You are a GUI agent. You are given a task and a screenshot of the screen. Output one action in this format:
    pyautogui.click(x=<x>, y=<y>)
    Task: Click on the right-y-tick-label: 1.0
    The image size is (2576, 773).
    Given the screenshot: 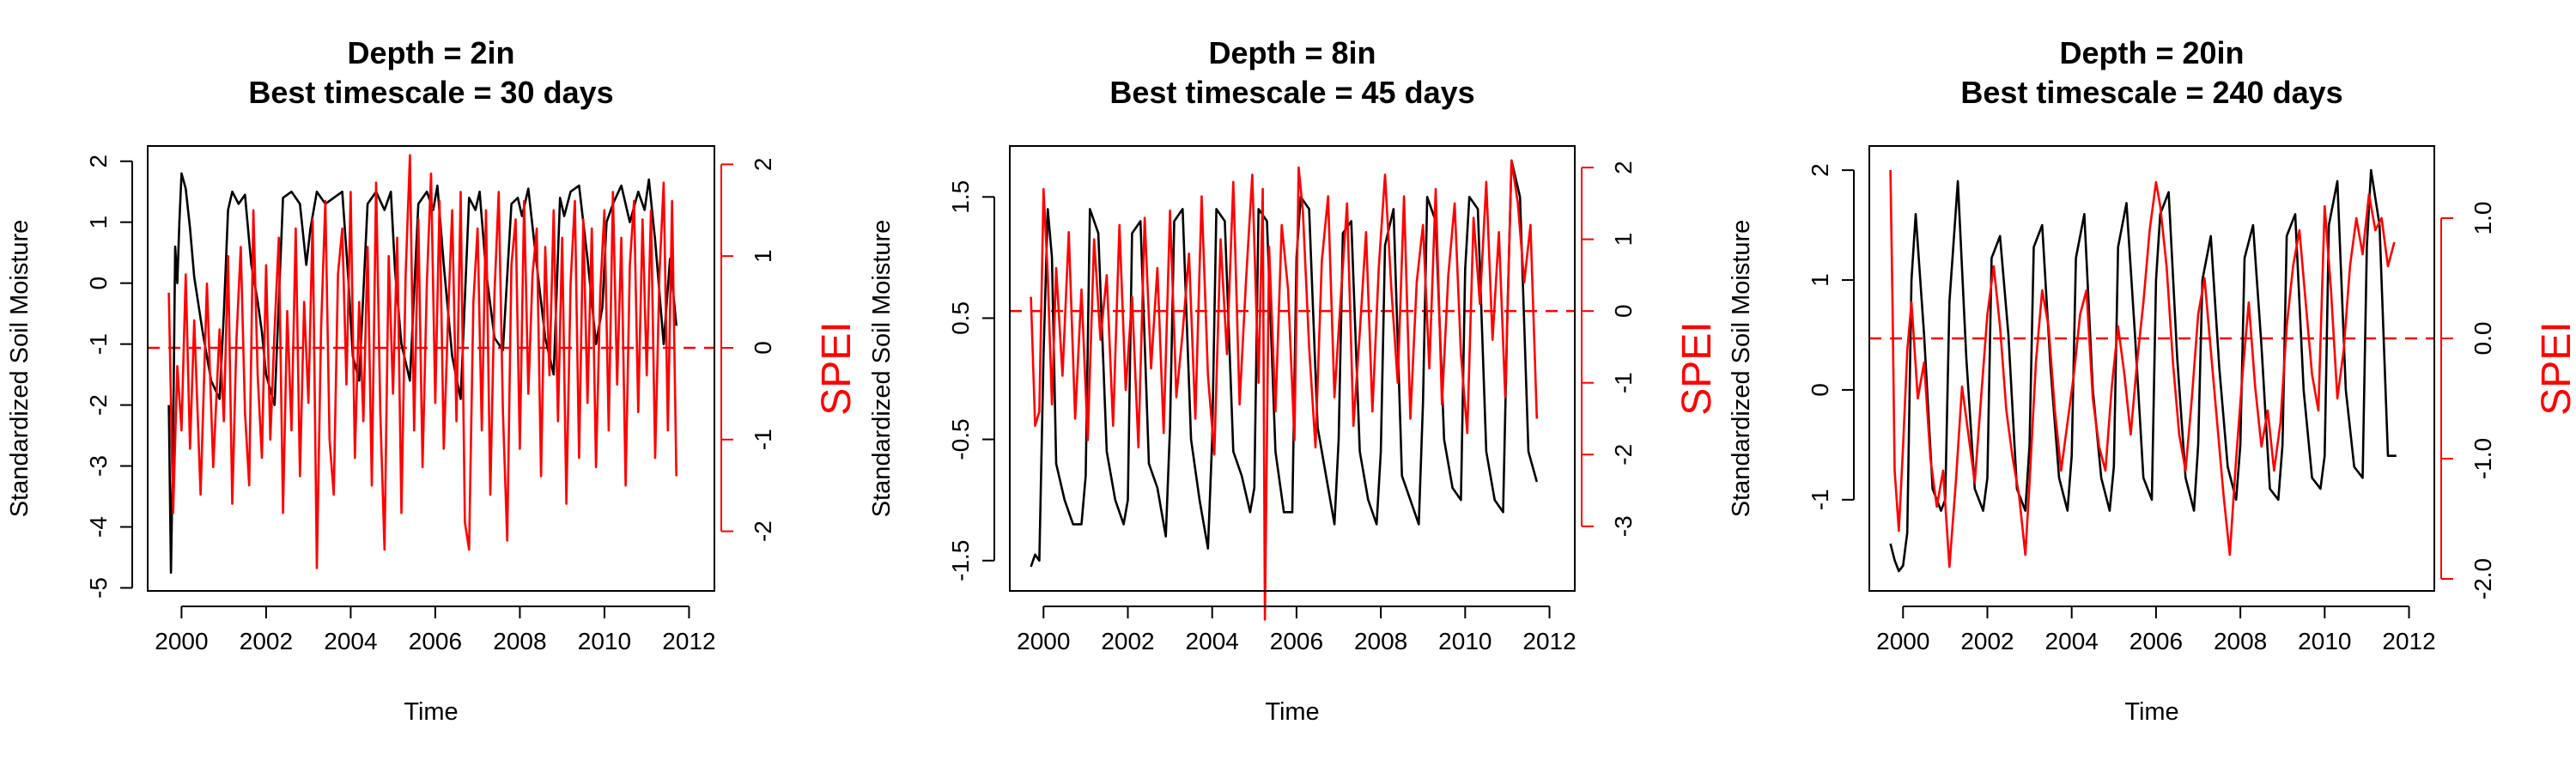 What is the action you would take?
    pyautogui.click(x=2483, y=218)
    